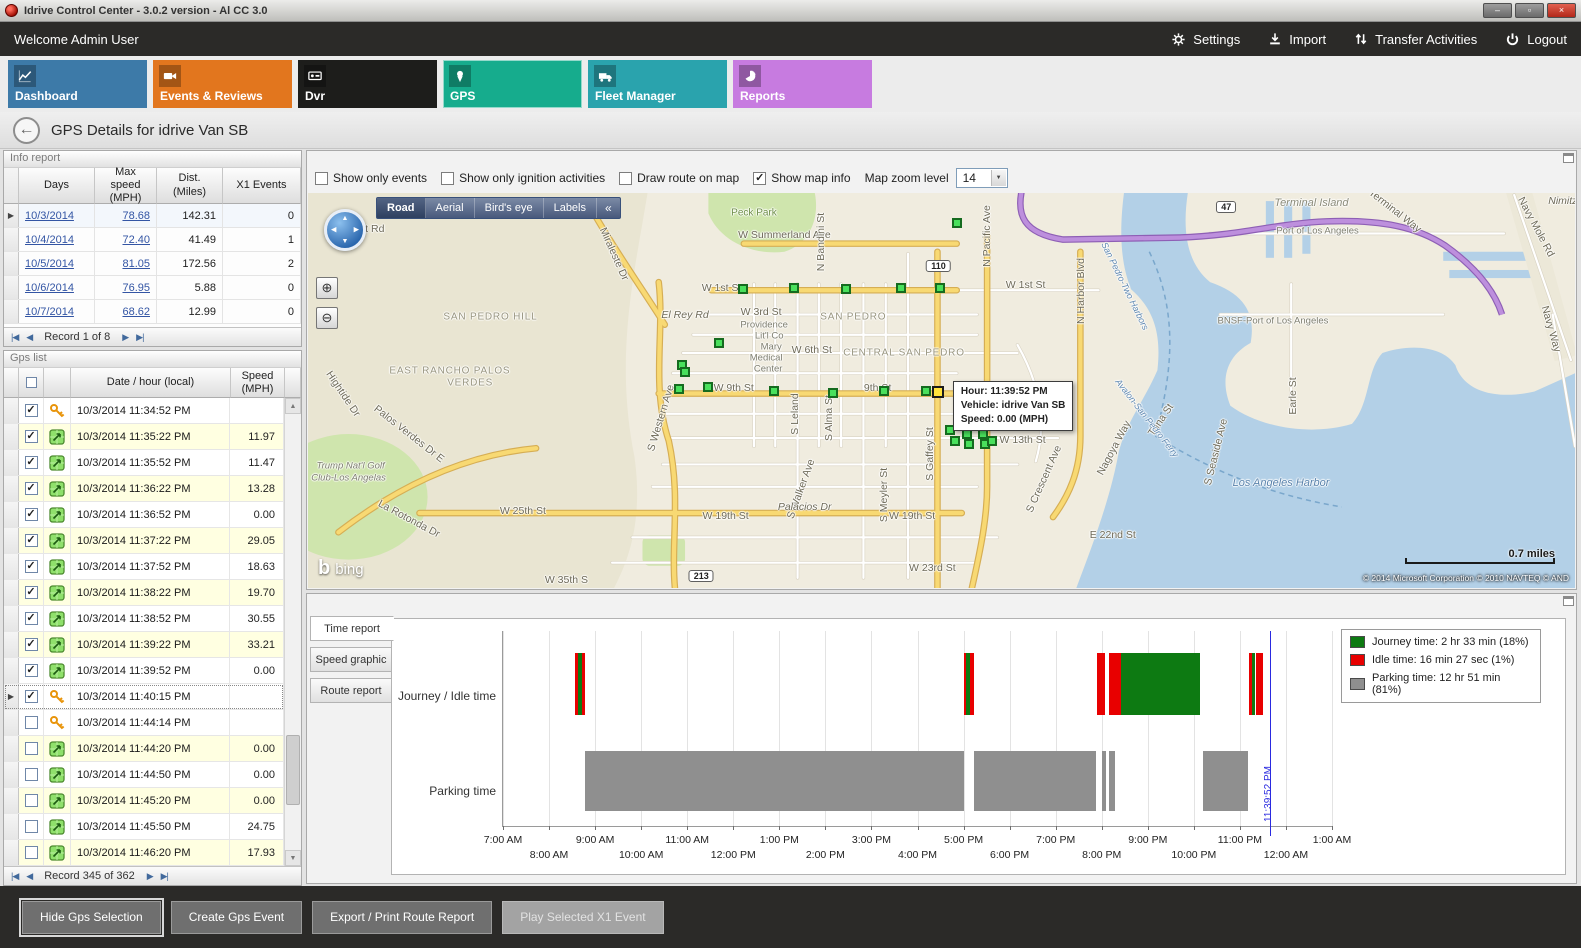 The height and width of the screenshot is (948, 1581). What do you see at coordinates (152, 264) in the screenshot?
I see `info-report-row: 10/5/2014 81.05 172.56 2` at bounding box center [152, 264].